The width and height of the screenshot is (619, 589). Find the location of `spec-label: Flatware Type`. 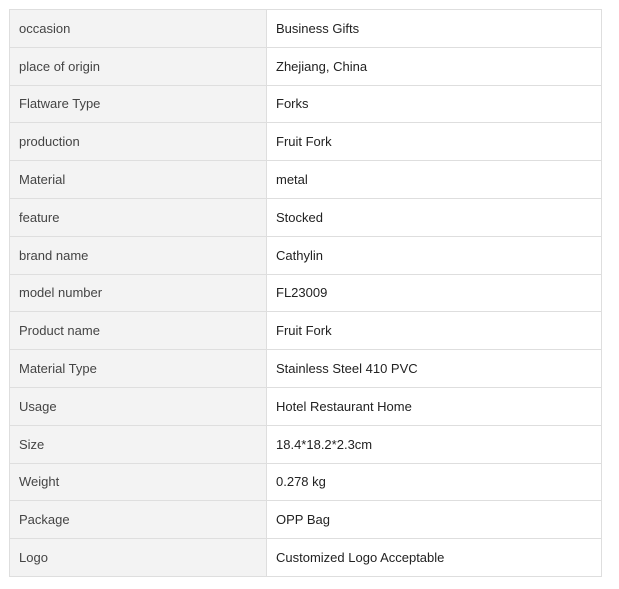

spec-label: Flatware Type is located at coordinates (138, 104).